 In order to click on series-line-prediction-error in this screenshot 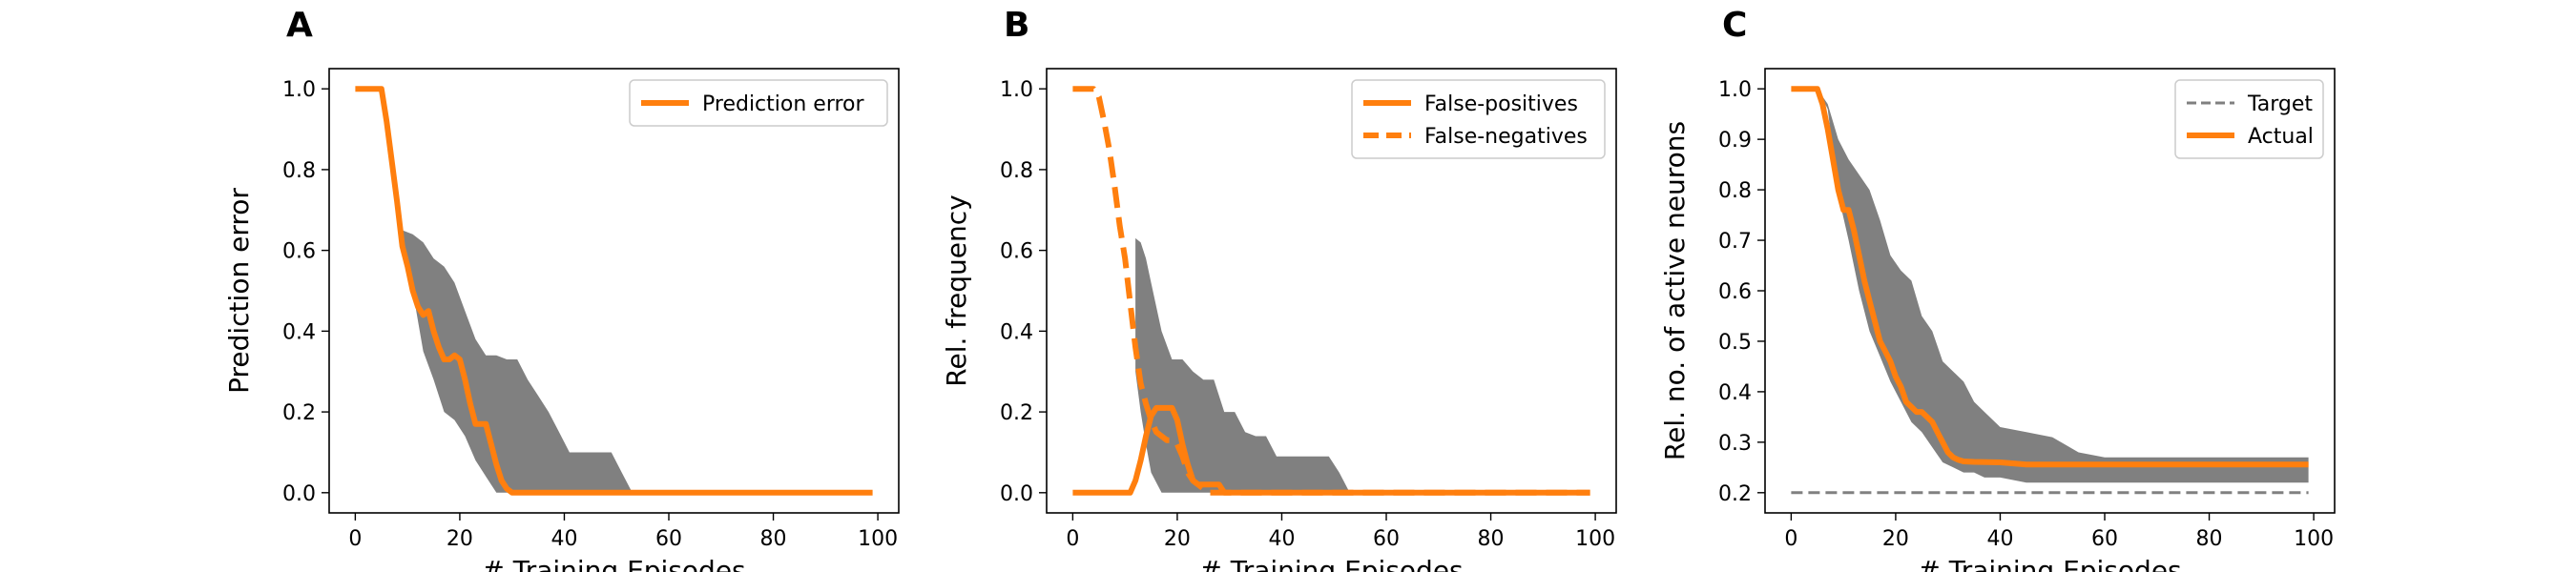, I will do `click(614, 291)`.